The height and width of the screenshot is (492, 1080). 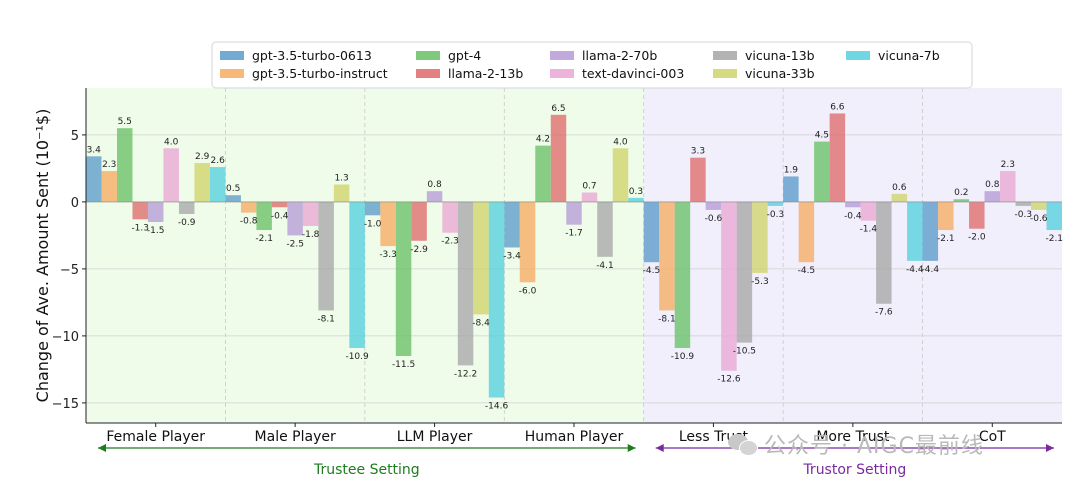 What do you see at coordinates (528, 291) in the screenshot?
I see `data-label: -6.0` at bounding box center [528, 291].